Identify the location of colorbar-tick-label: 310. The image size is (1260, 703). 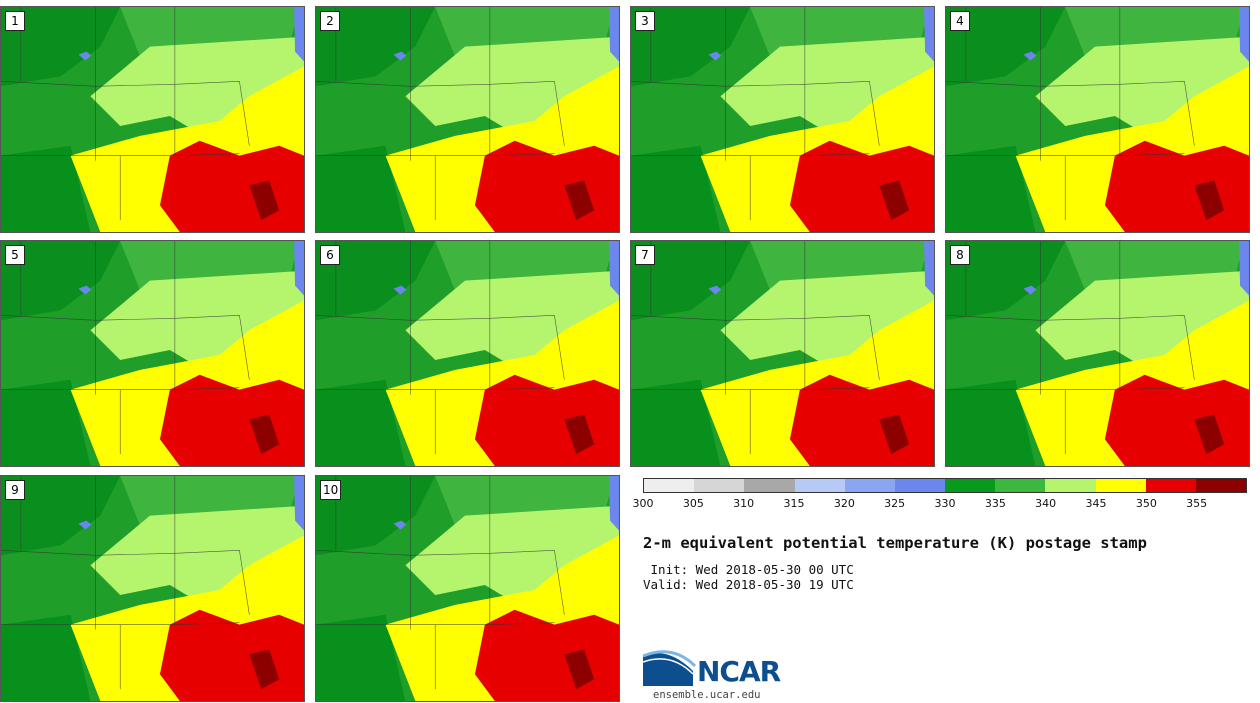
(744, 503).